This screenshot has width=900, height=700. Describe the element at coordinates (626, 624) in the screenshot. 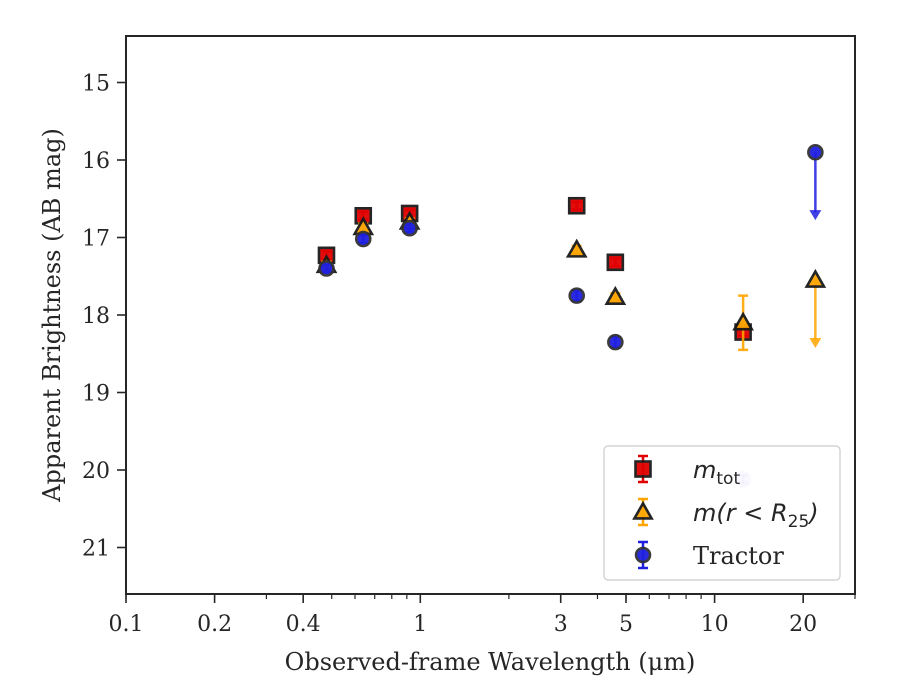

I see `x-tick-label-5: 5` at that location.